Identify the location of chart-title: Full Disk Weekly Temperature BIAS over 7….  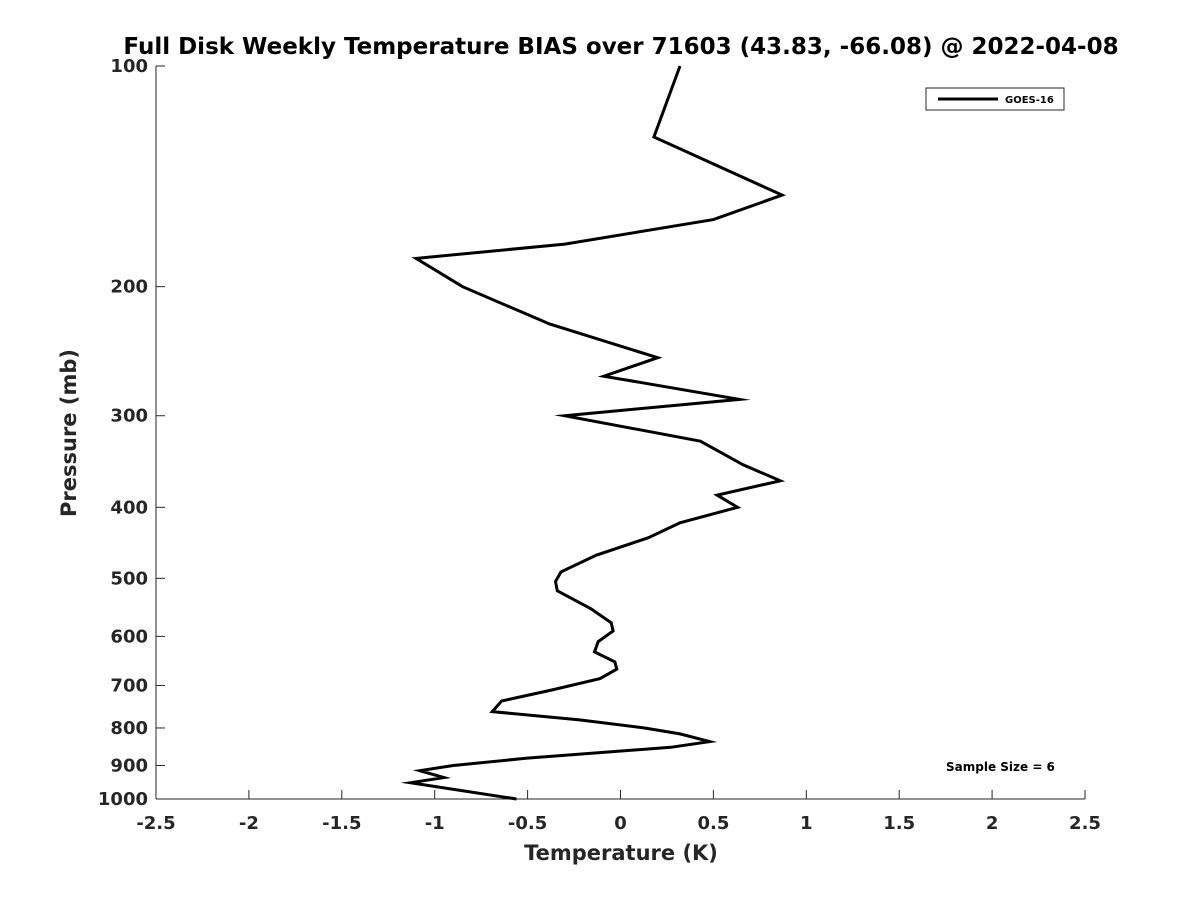
(620, 47).